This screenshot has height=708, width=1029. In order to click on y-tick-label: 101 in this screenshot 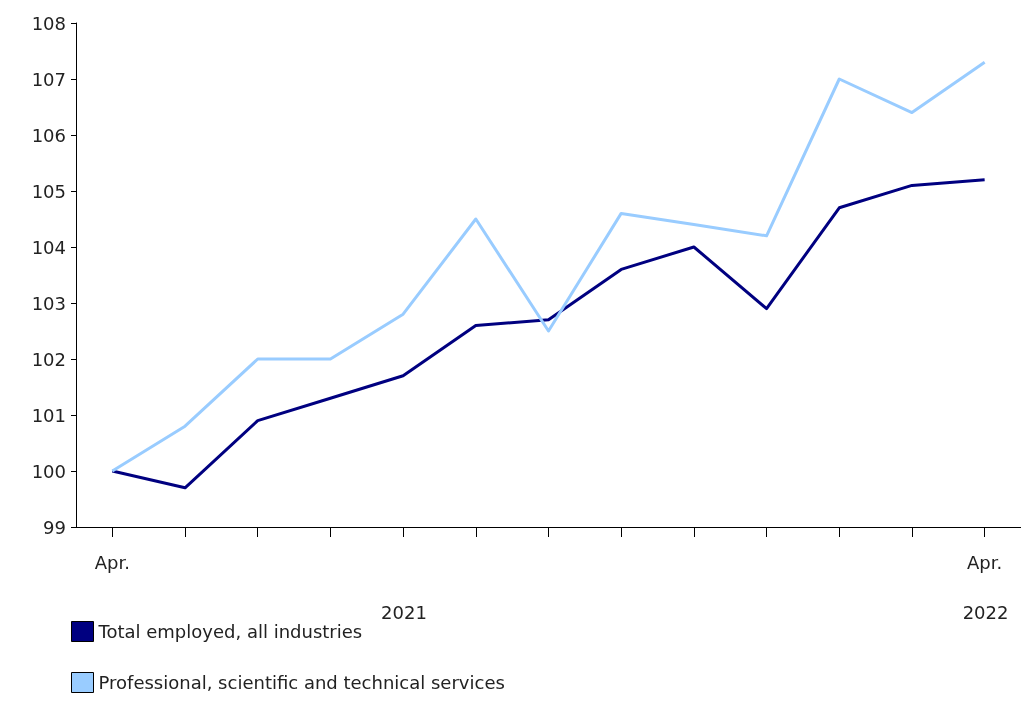, I will do `click(48, 415)`.